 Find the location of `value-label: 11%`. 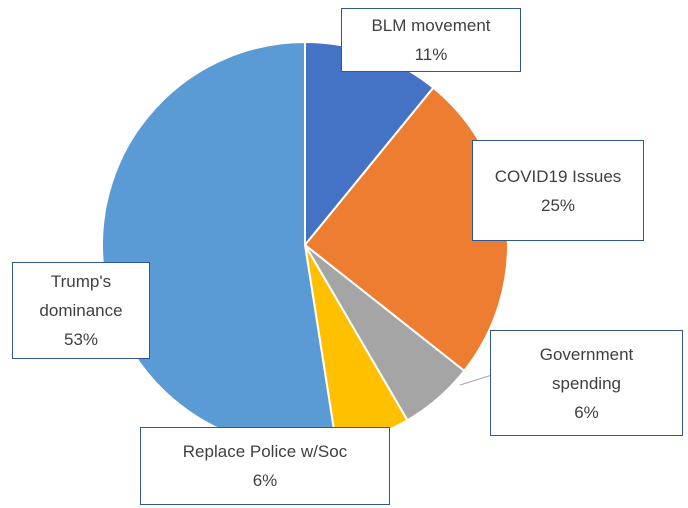

value-label: 11% is located at coordinates (431, 54).